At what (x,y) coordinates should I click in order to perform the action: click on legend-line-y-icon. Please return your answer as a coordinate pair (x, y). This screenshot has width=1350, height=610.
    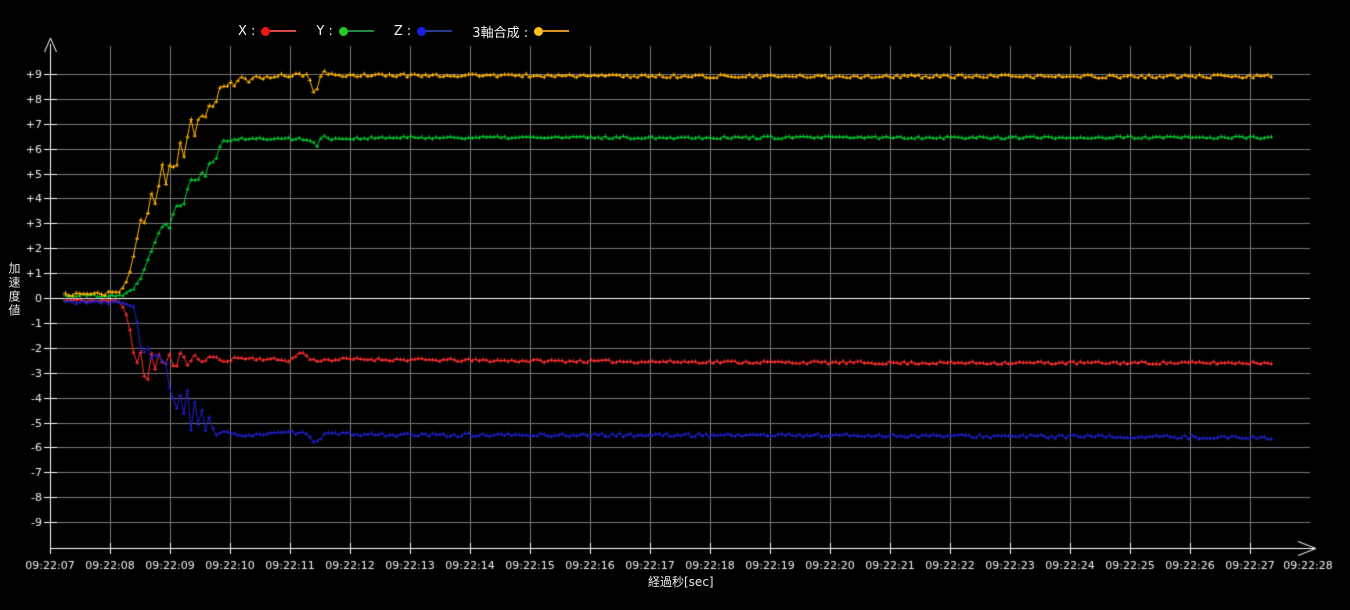
    Looking at the image, I should click on (360, 31).